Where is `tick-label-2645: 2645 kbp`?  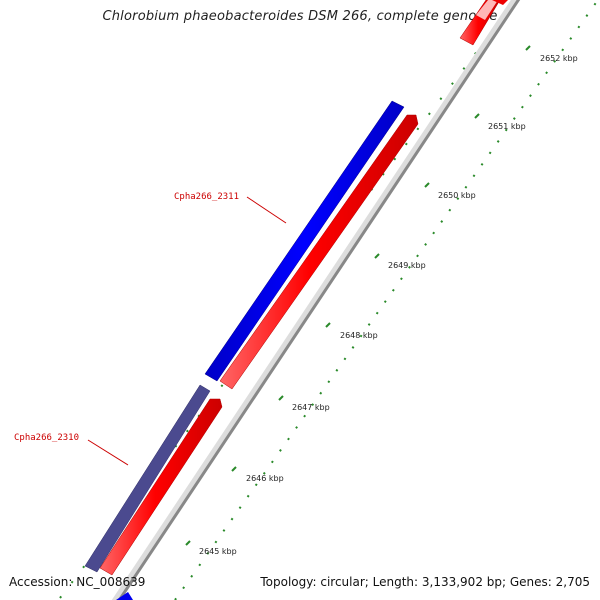
tick-label-2645: 2645 kbp is located at coordinates (218, 551).